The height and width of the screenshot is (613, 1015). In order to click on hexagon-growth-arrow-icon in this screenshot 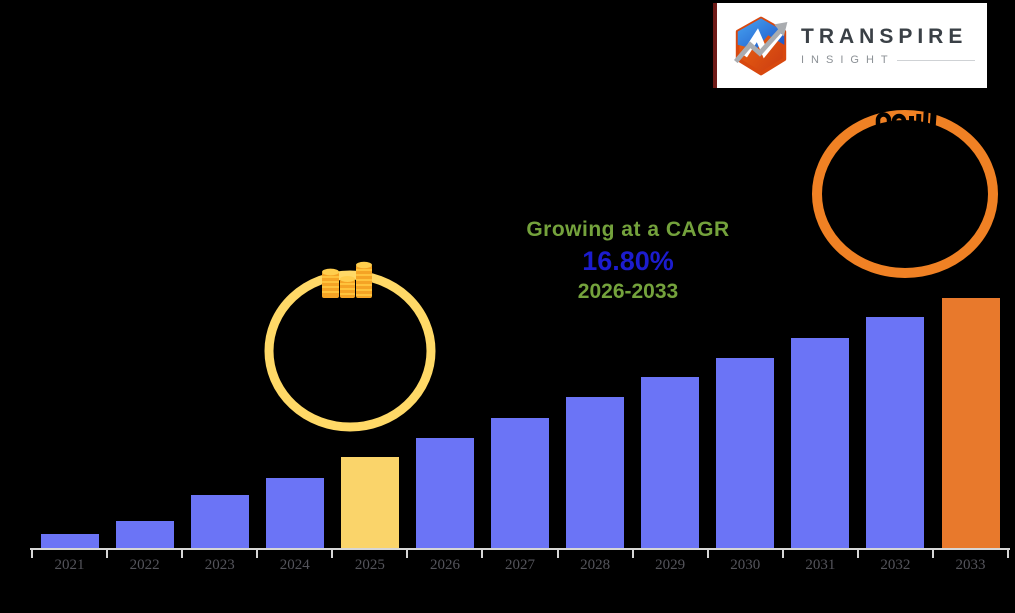, I will do `click(760, 45)`.